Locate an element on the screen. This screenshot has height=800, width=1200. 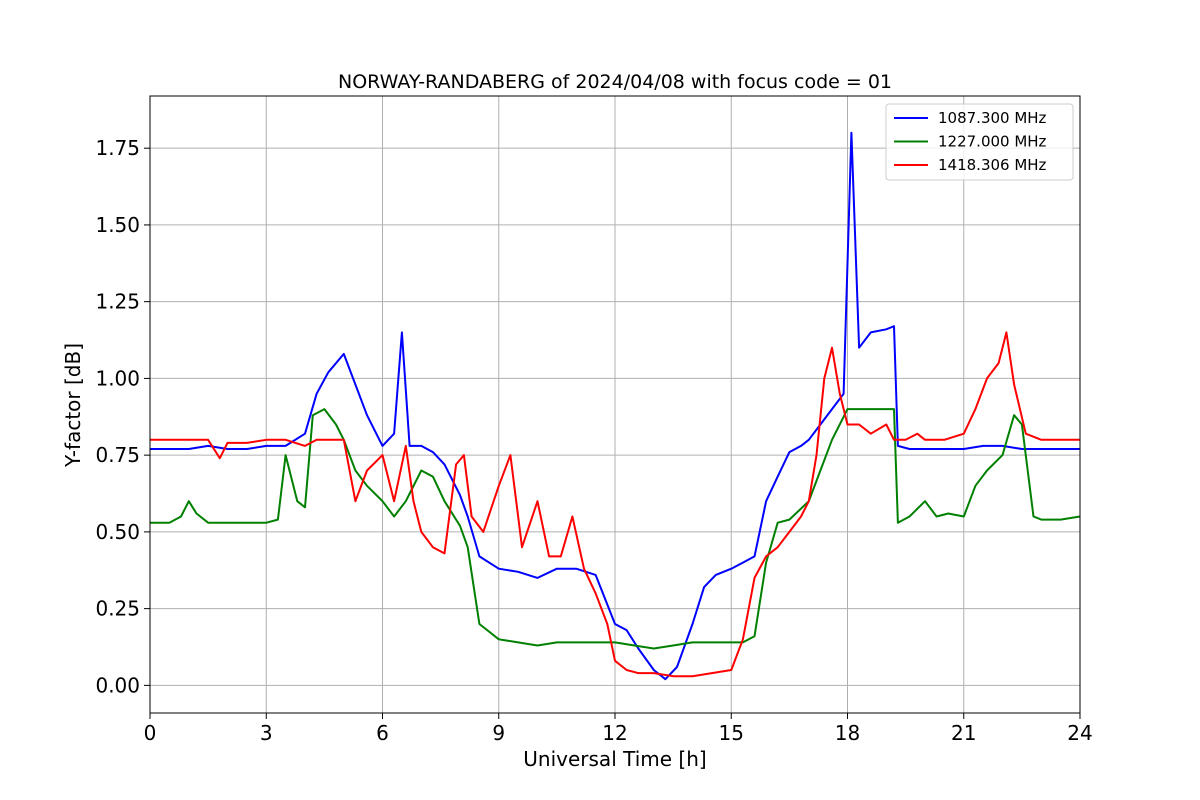
x-tick-label: 9 is located at coordinates (498, 733).